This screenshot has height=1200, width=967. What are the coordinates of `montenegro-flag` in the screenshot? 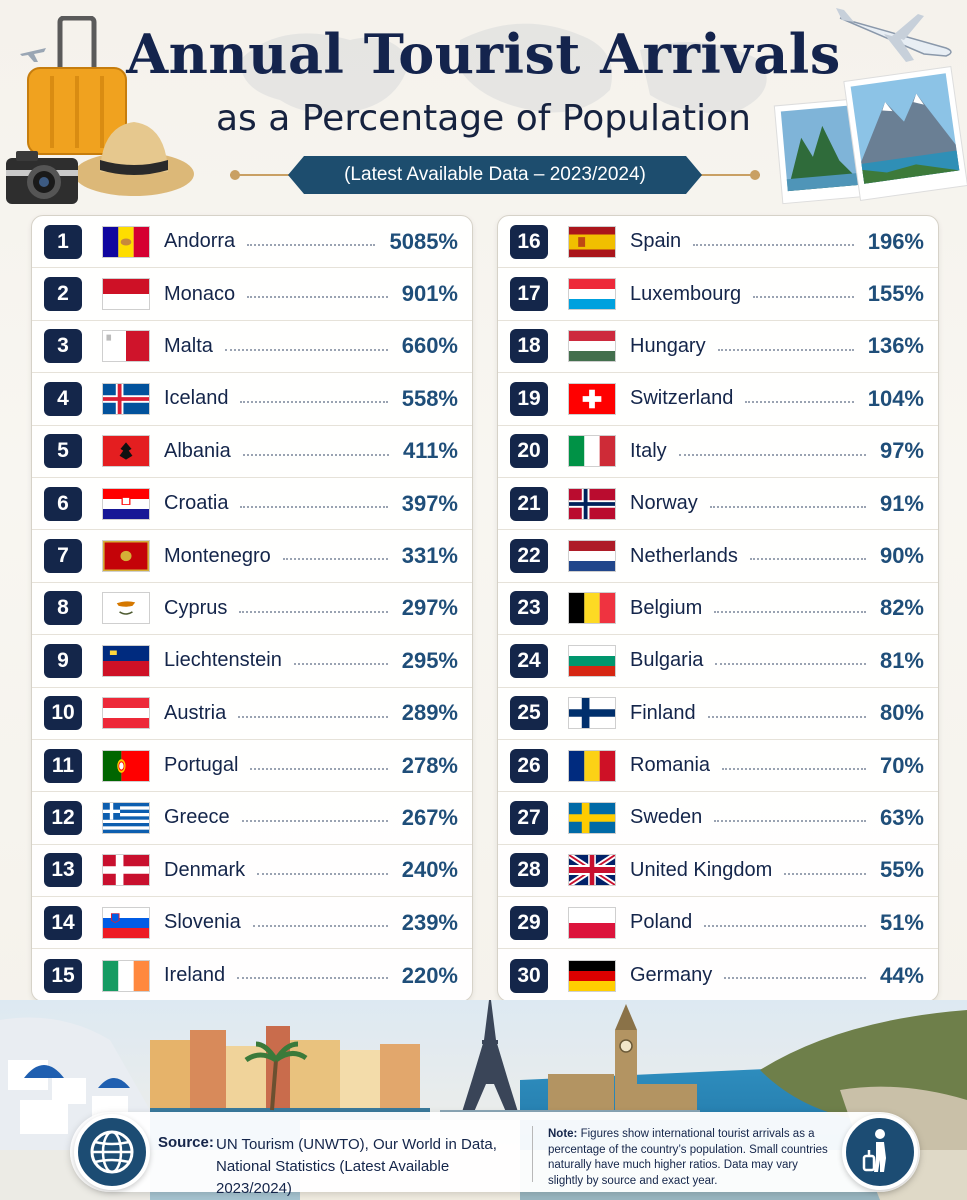 It's located at (126, 556).